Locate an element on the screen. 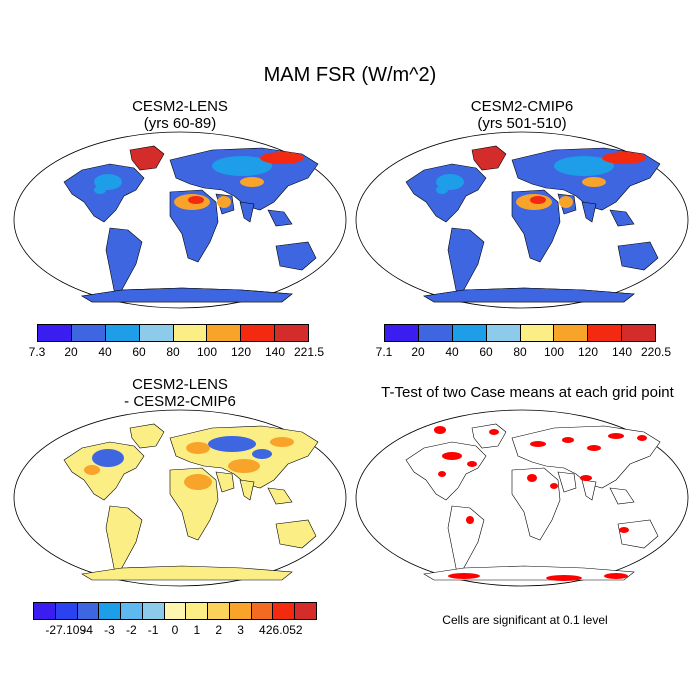 The width and height of the screenshot is (700, 700). colorbar-lens: 7.3 20 40 60 80 100 120 140 221.5 is located at coordinates (176, 342).